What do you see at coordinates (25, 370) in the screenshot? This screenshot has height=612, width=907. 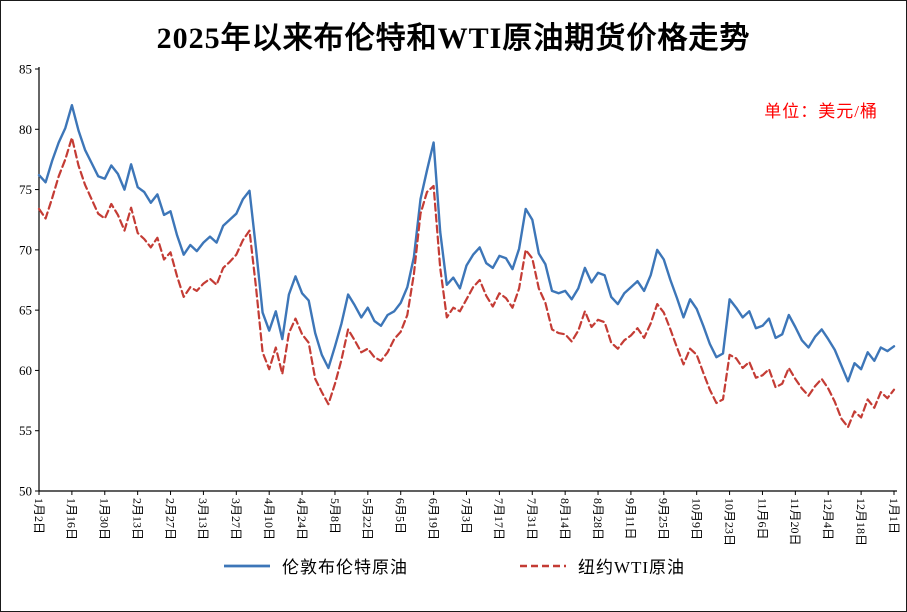 I see `y-axis-label: 60` at bounding box center [25, 370].